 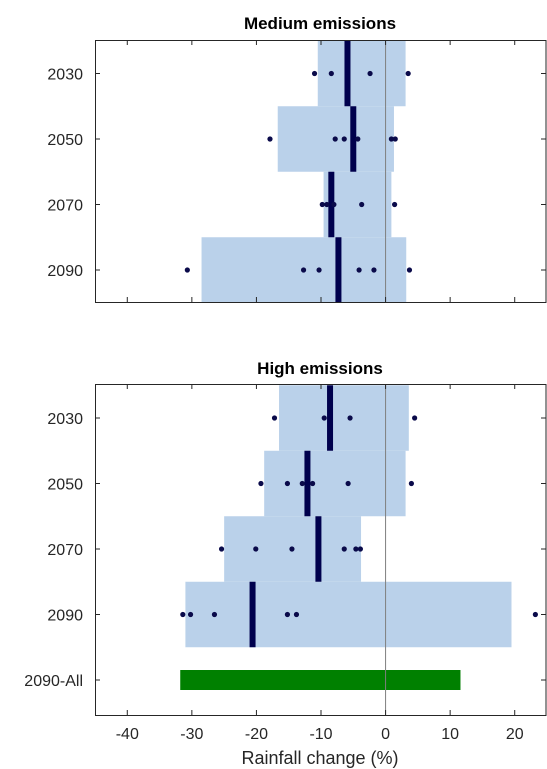 I want to click on x-tick-label: -30, so click(x=191, y=734).